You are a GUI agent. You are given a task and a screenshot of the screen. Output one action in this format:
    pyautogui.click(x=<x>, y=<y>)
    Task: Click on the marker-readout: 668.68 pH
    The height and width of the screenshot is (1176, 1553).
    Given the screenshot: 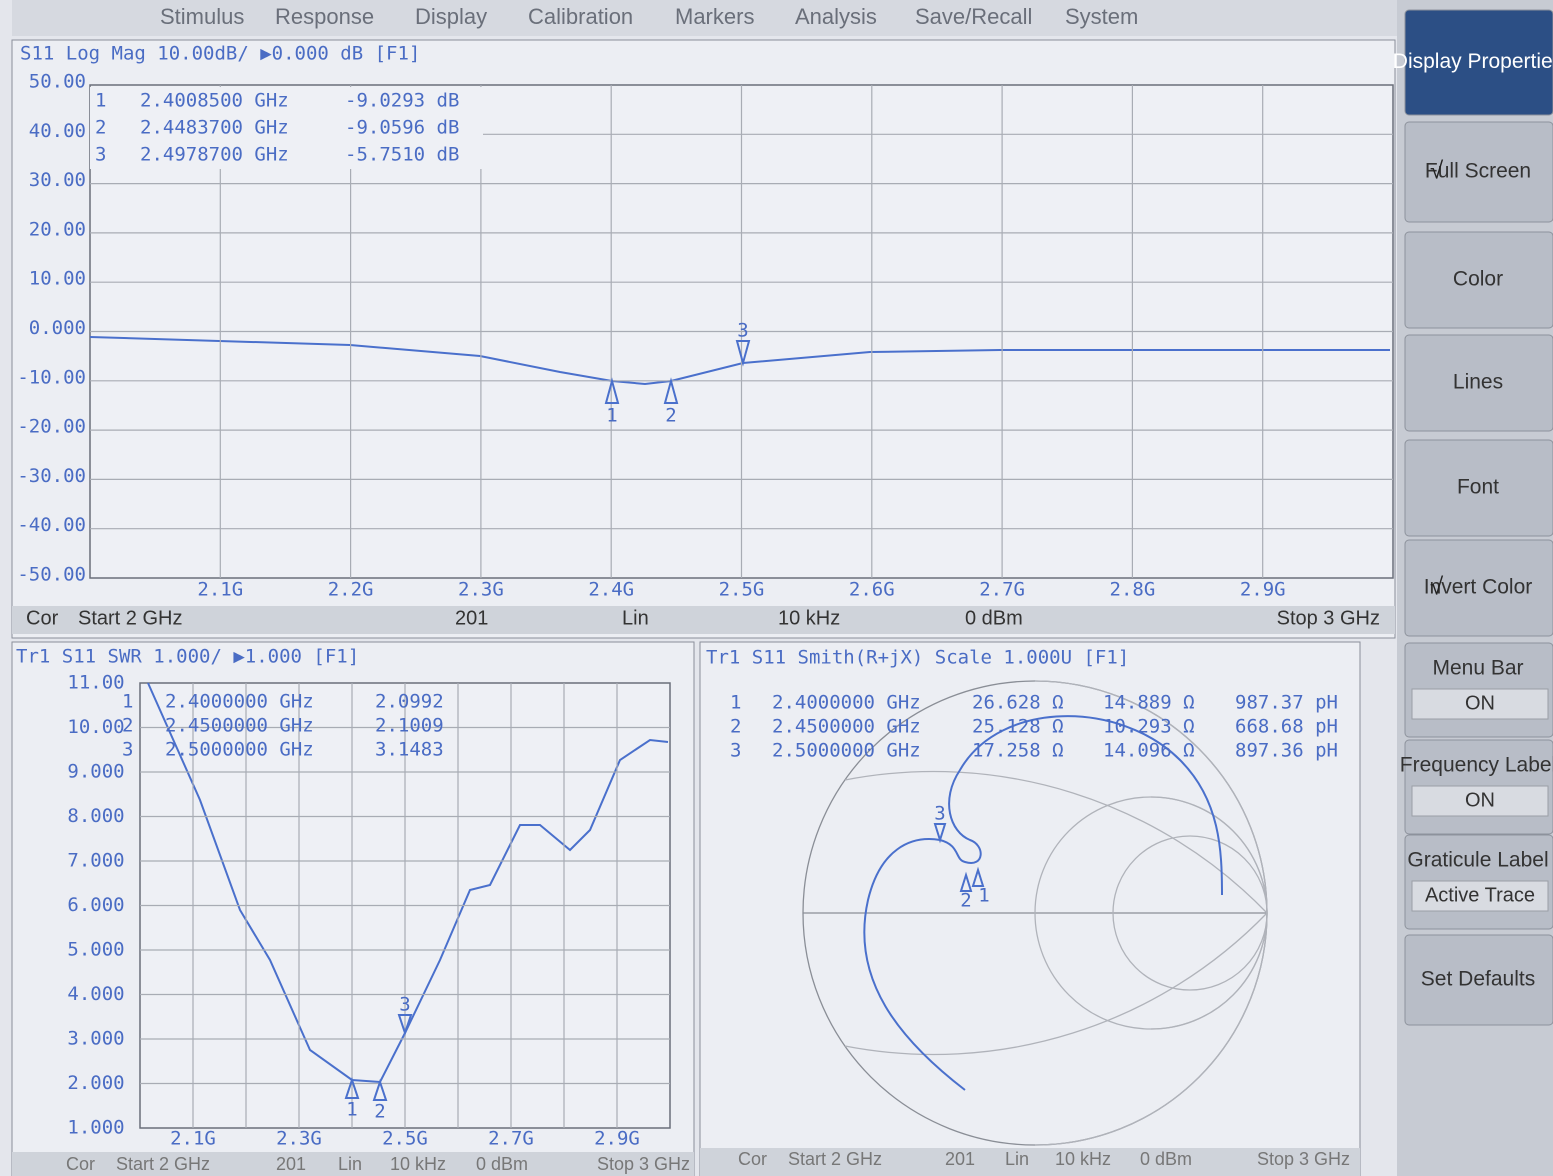 What is the action you would take?
    pyautogui.click(x=1286, y=727)
    